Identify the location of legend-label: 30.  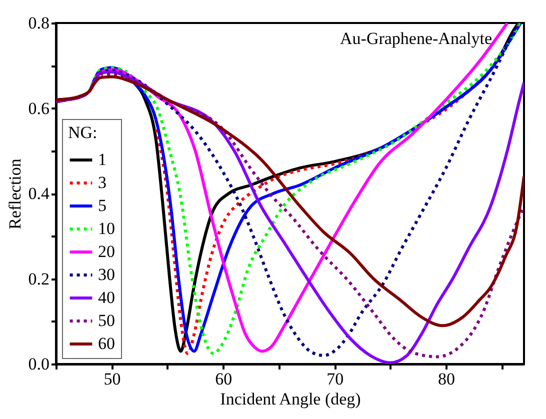
(106, 274).